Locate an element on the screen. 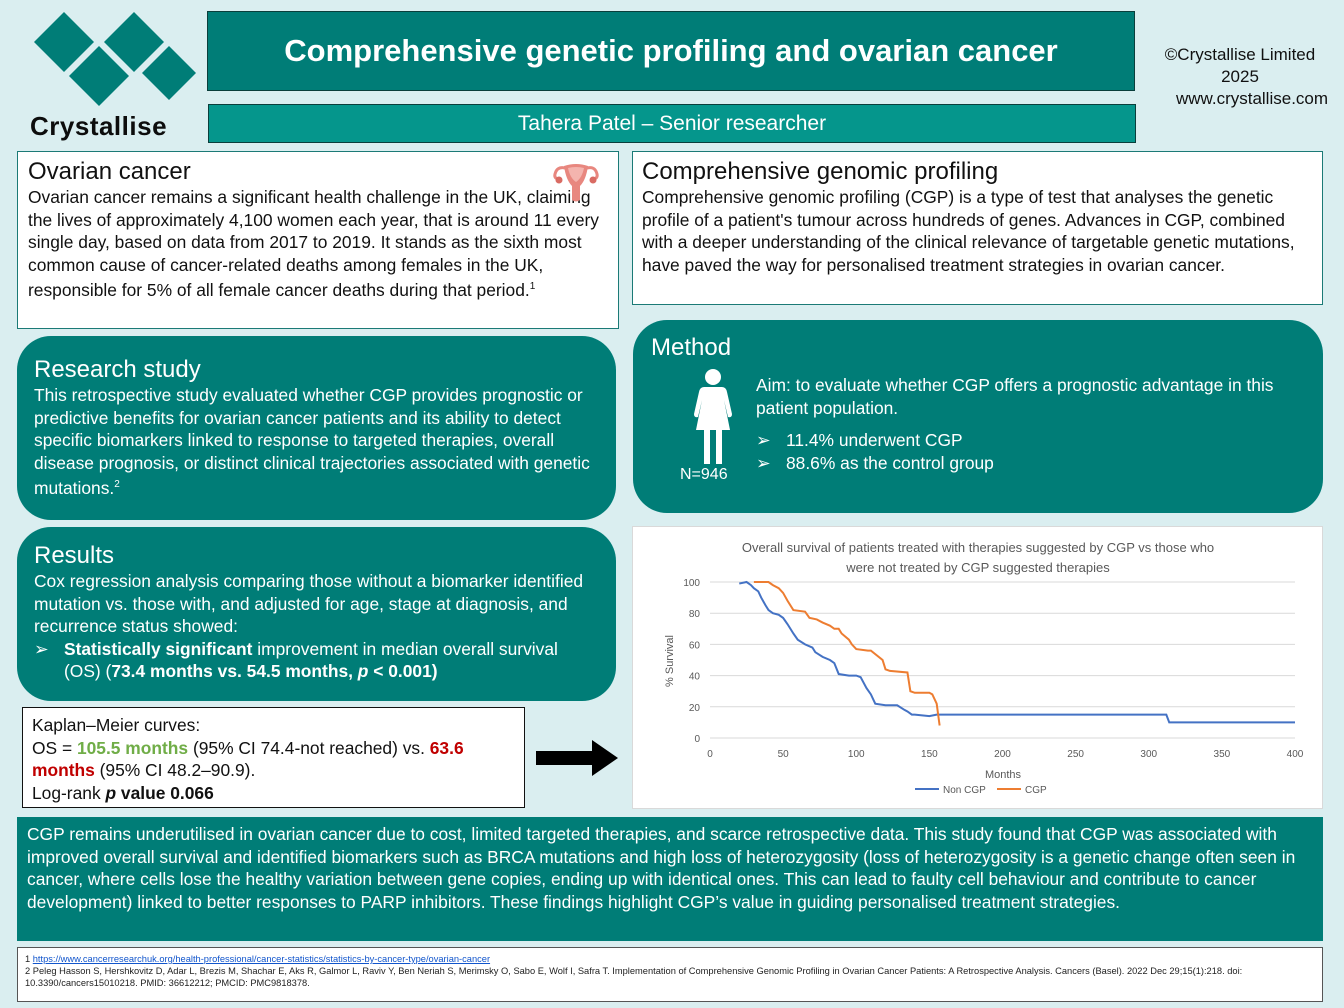 Image resolution: width=1344 pixels, height=1008 pixels. km-os-prefix: OS = is located at coordinates (54, 747).